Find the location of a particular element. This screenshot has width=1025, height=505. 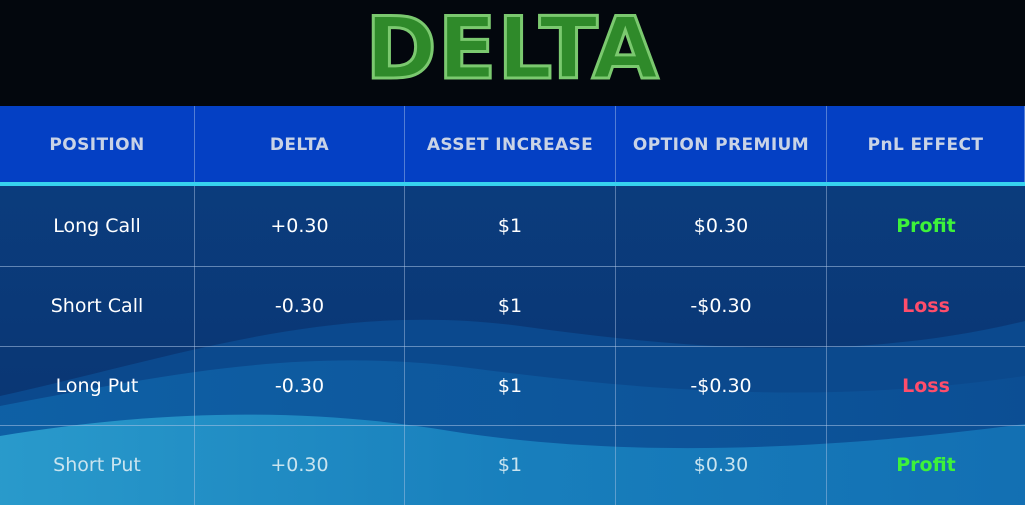

cell-position: Short Put is located at coordinates (97, 465).